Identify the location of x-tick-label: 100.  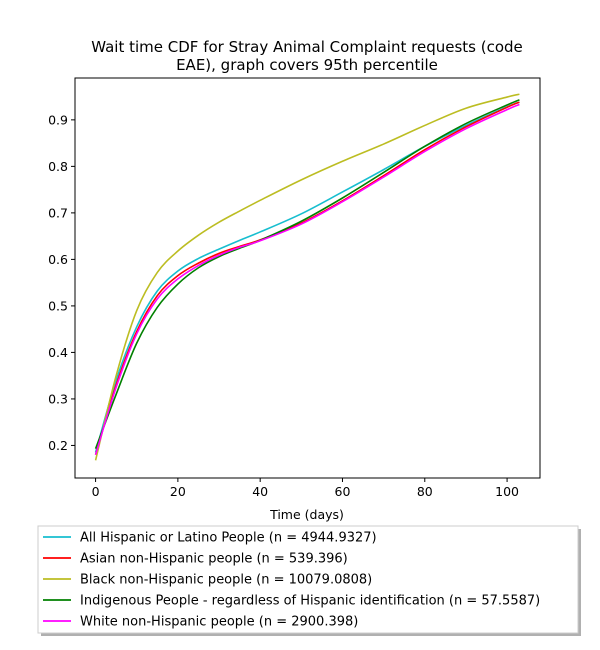
(507, 491).